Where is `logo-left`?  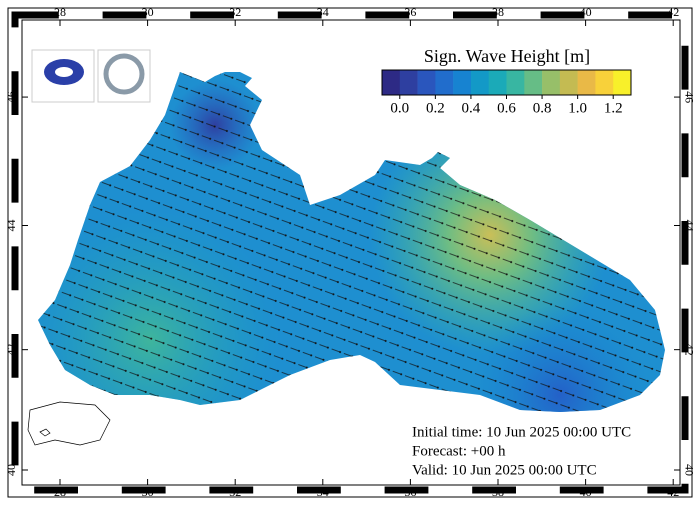 logo-left is located at coordinates (63, 76).